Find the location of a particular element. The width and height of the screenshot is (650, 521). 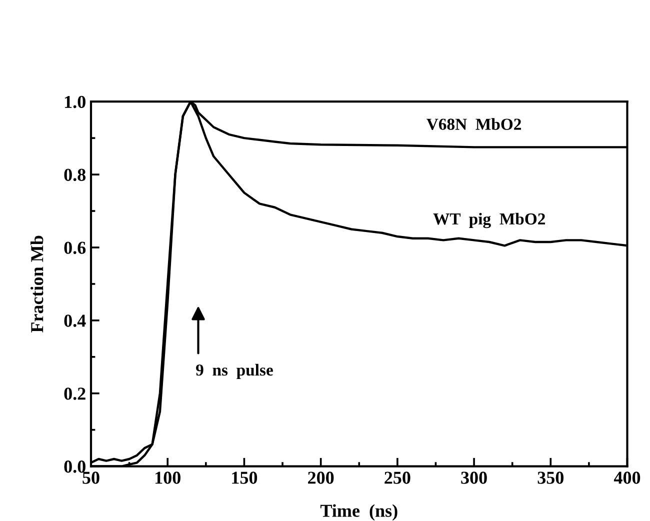

annotation: 9 ns pulse is located at coordinates (234, 372).